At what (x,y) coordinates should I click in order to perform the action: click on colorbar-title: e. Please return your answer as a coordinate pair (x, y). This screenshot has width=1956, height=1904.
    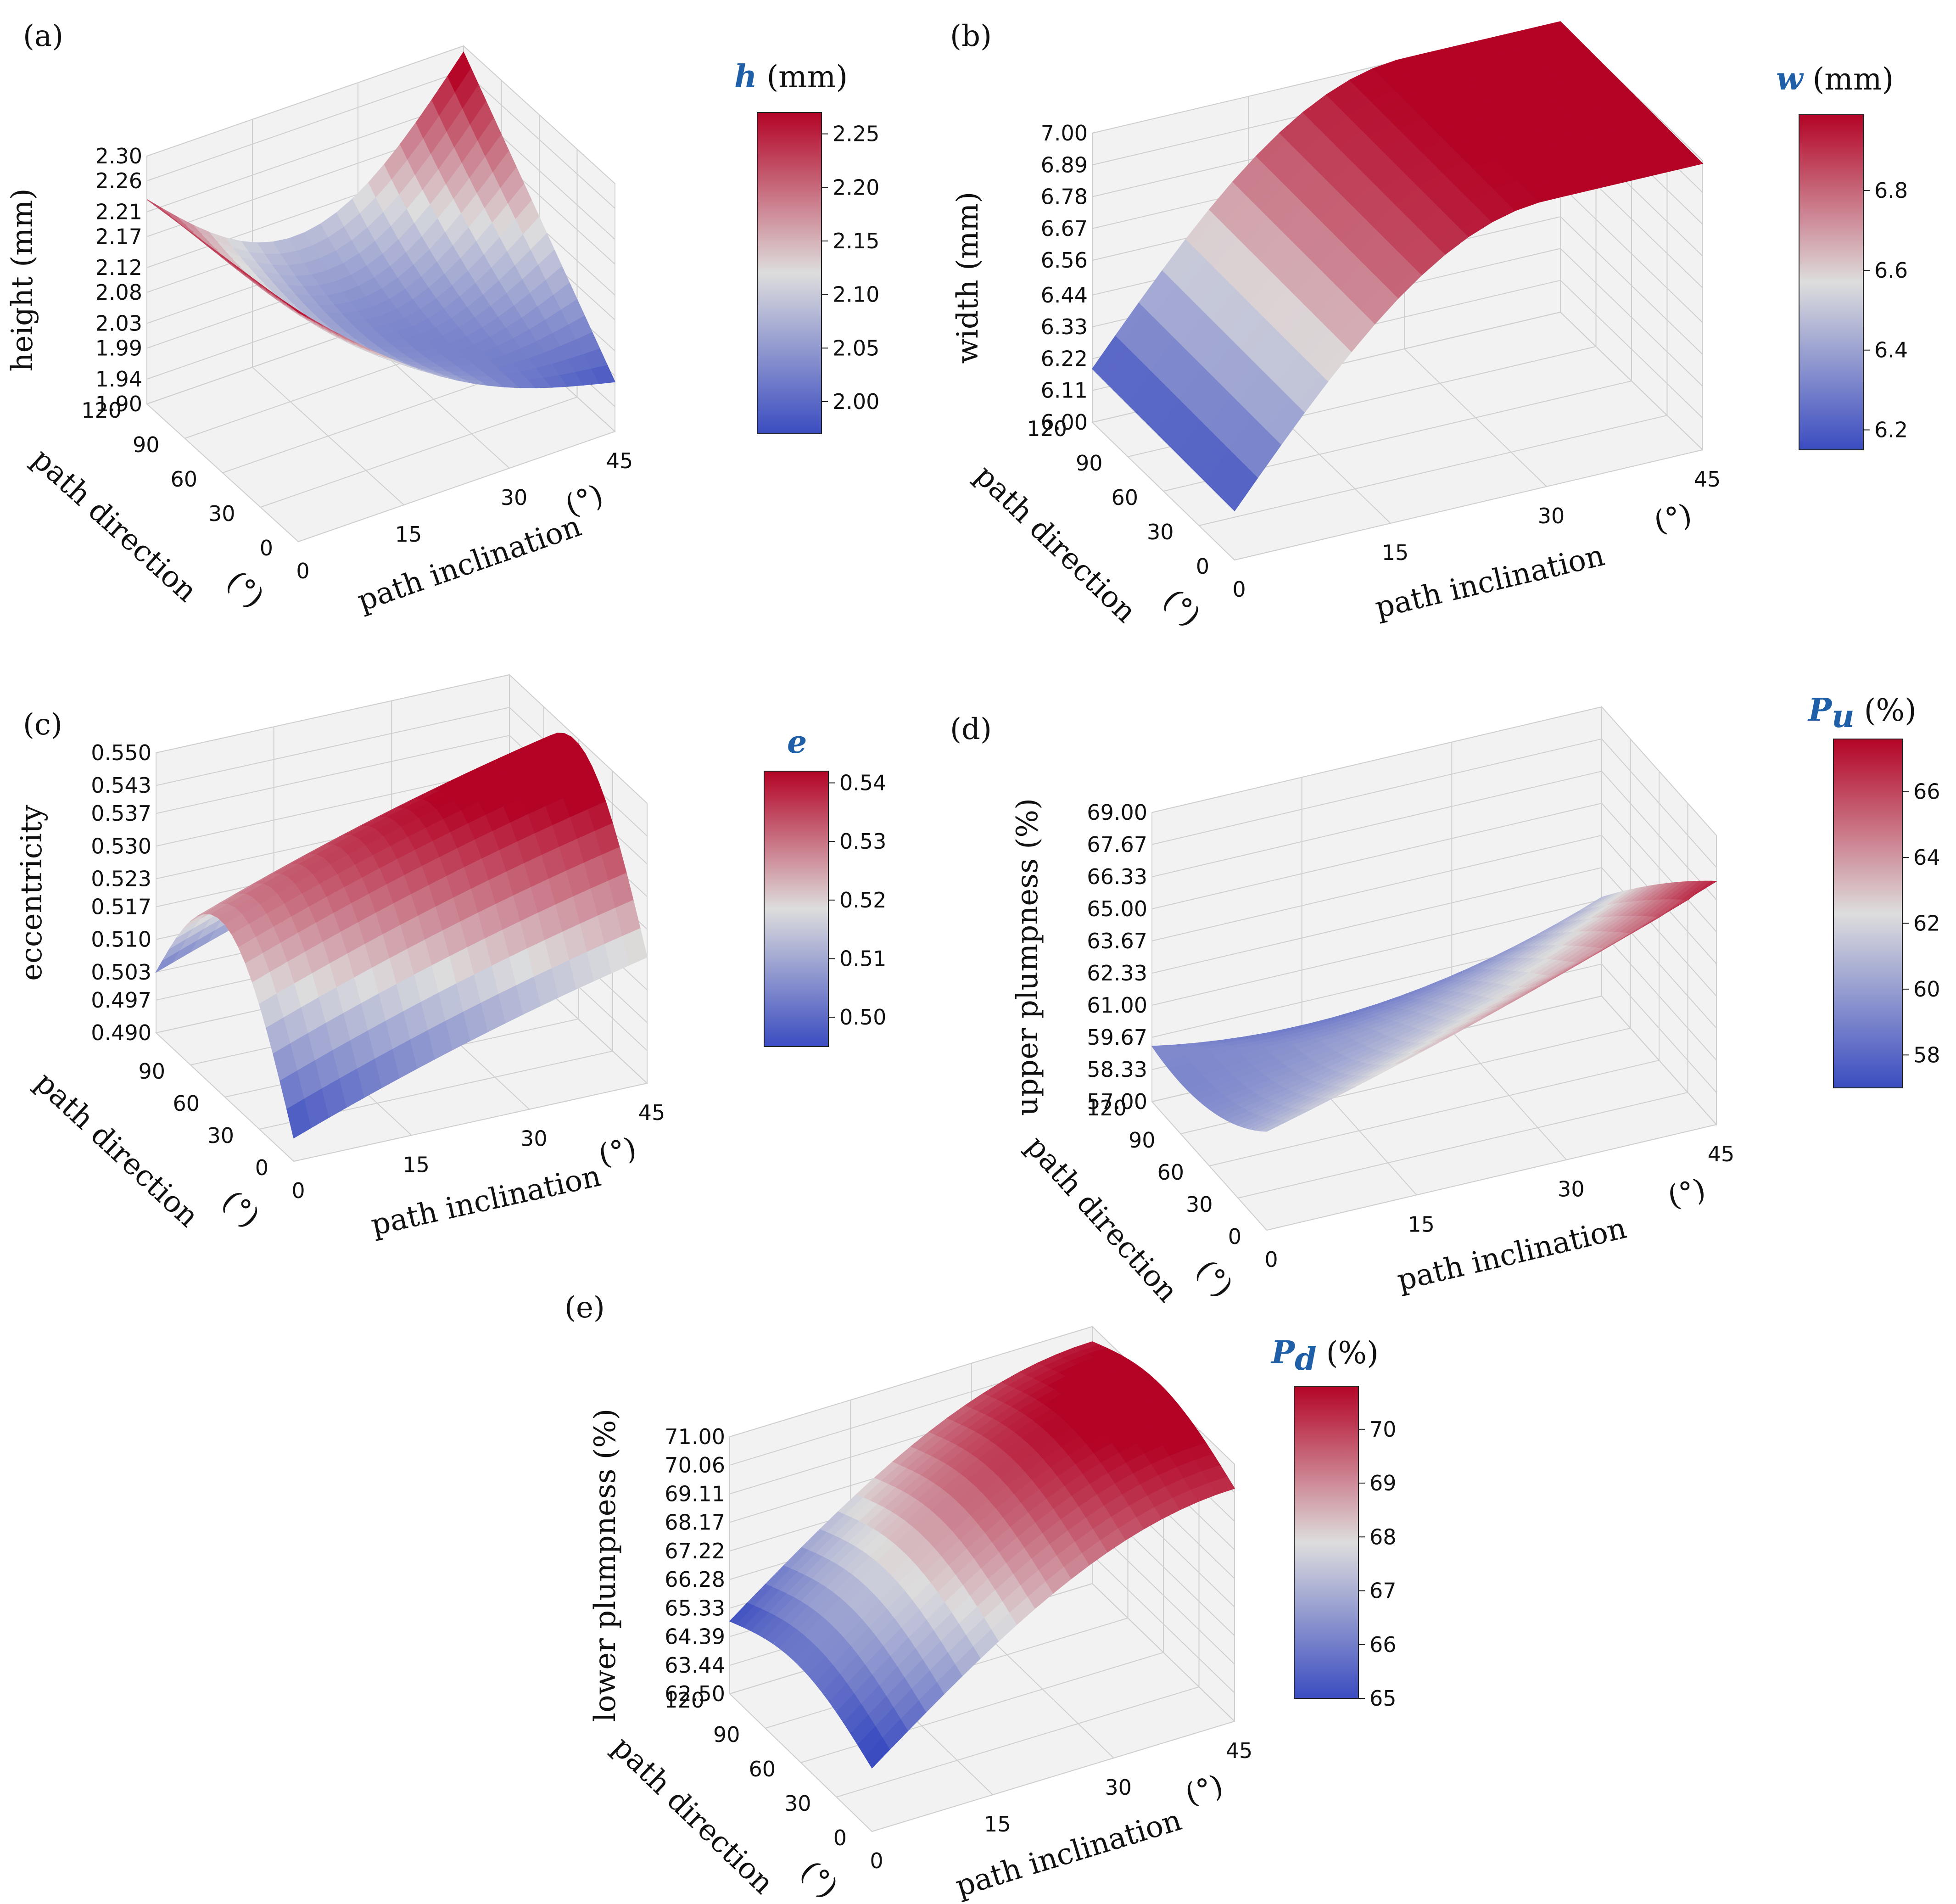
    Looking at the image, I should click on (797, 742).